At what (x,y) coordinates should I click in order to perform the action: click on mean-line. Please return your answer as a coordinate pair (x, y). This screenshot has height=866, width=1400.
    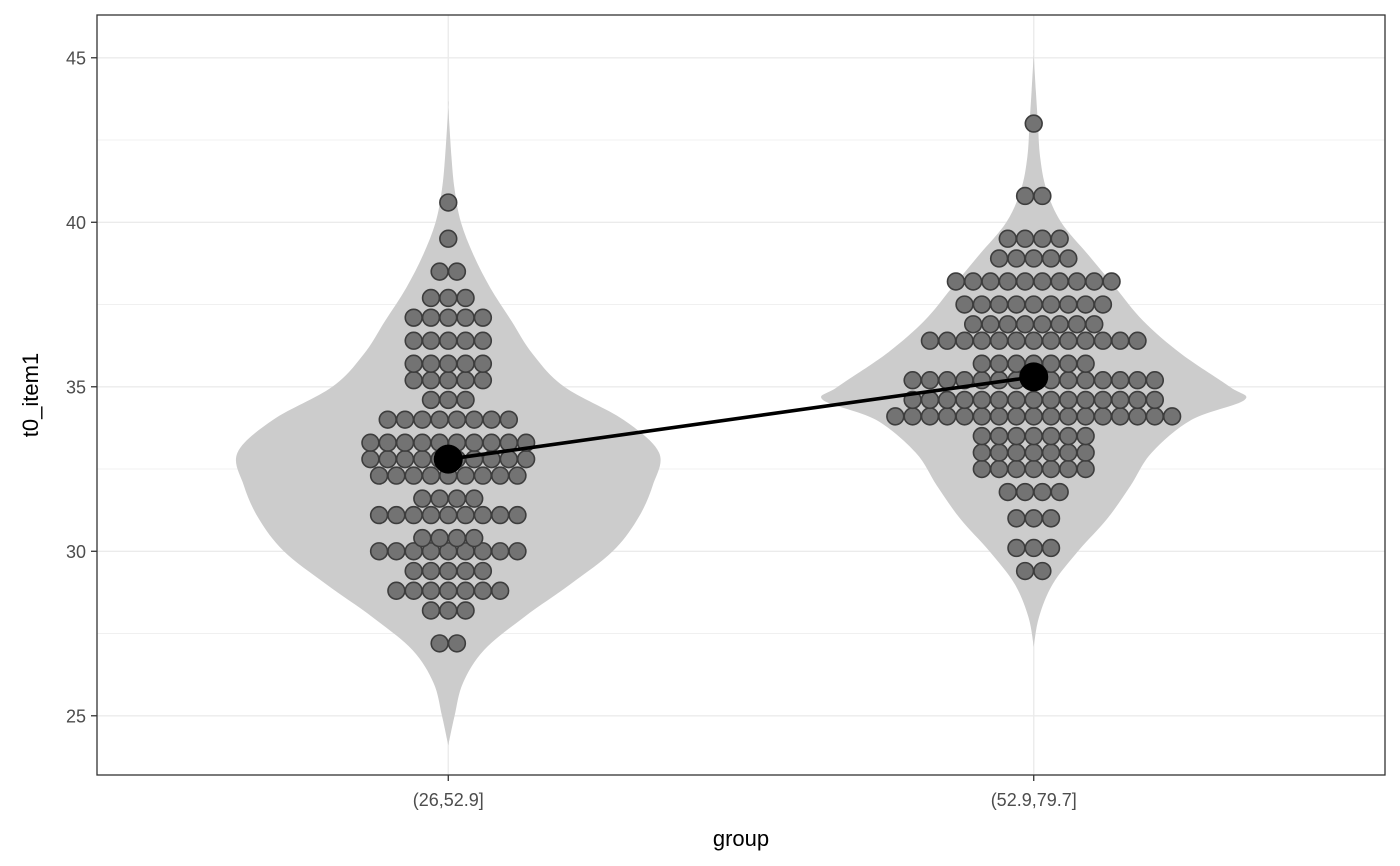
    Looking at the image, I should click on (741, 418).